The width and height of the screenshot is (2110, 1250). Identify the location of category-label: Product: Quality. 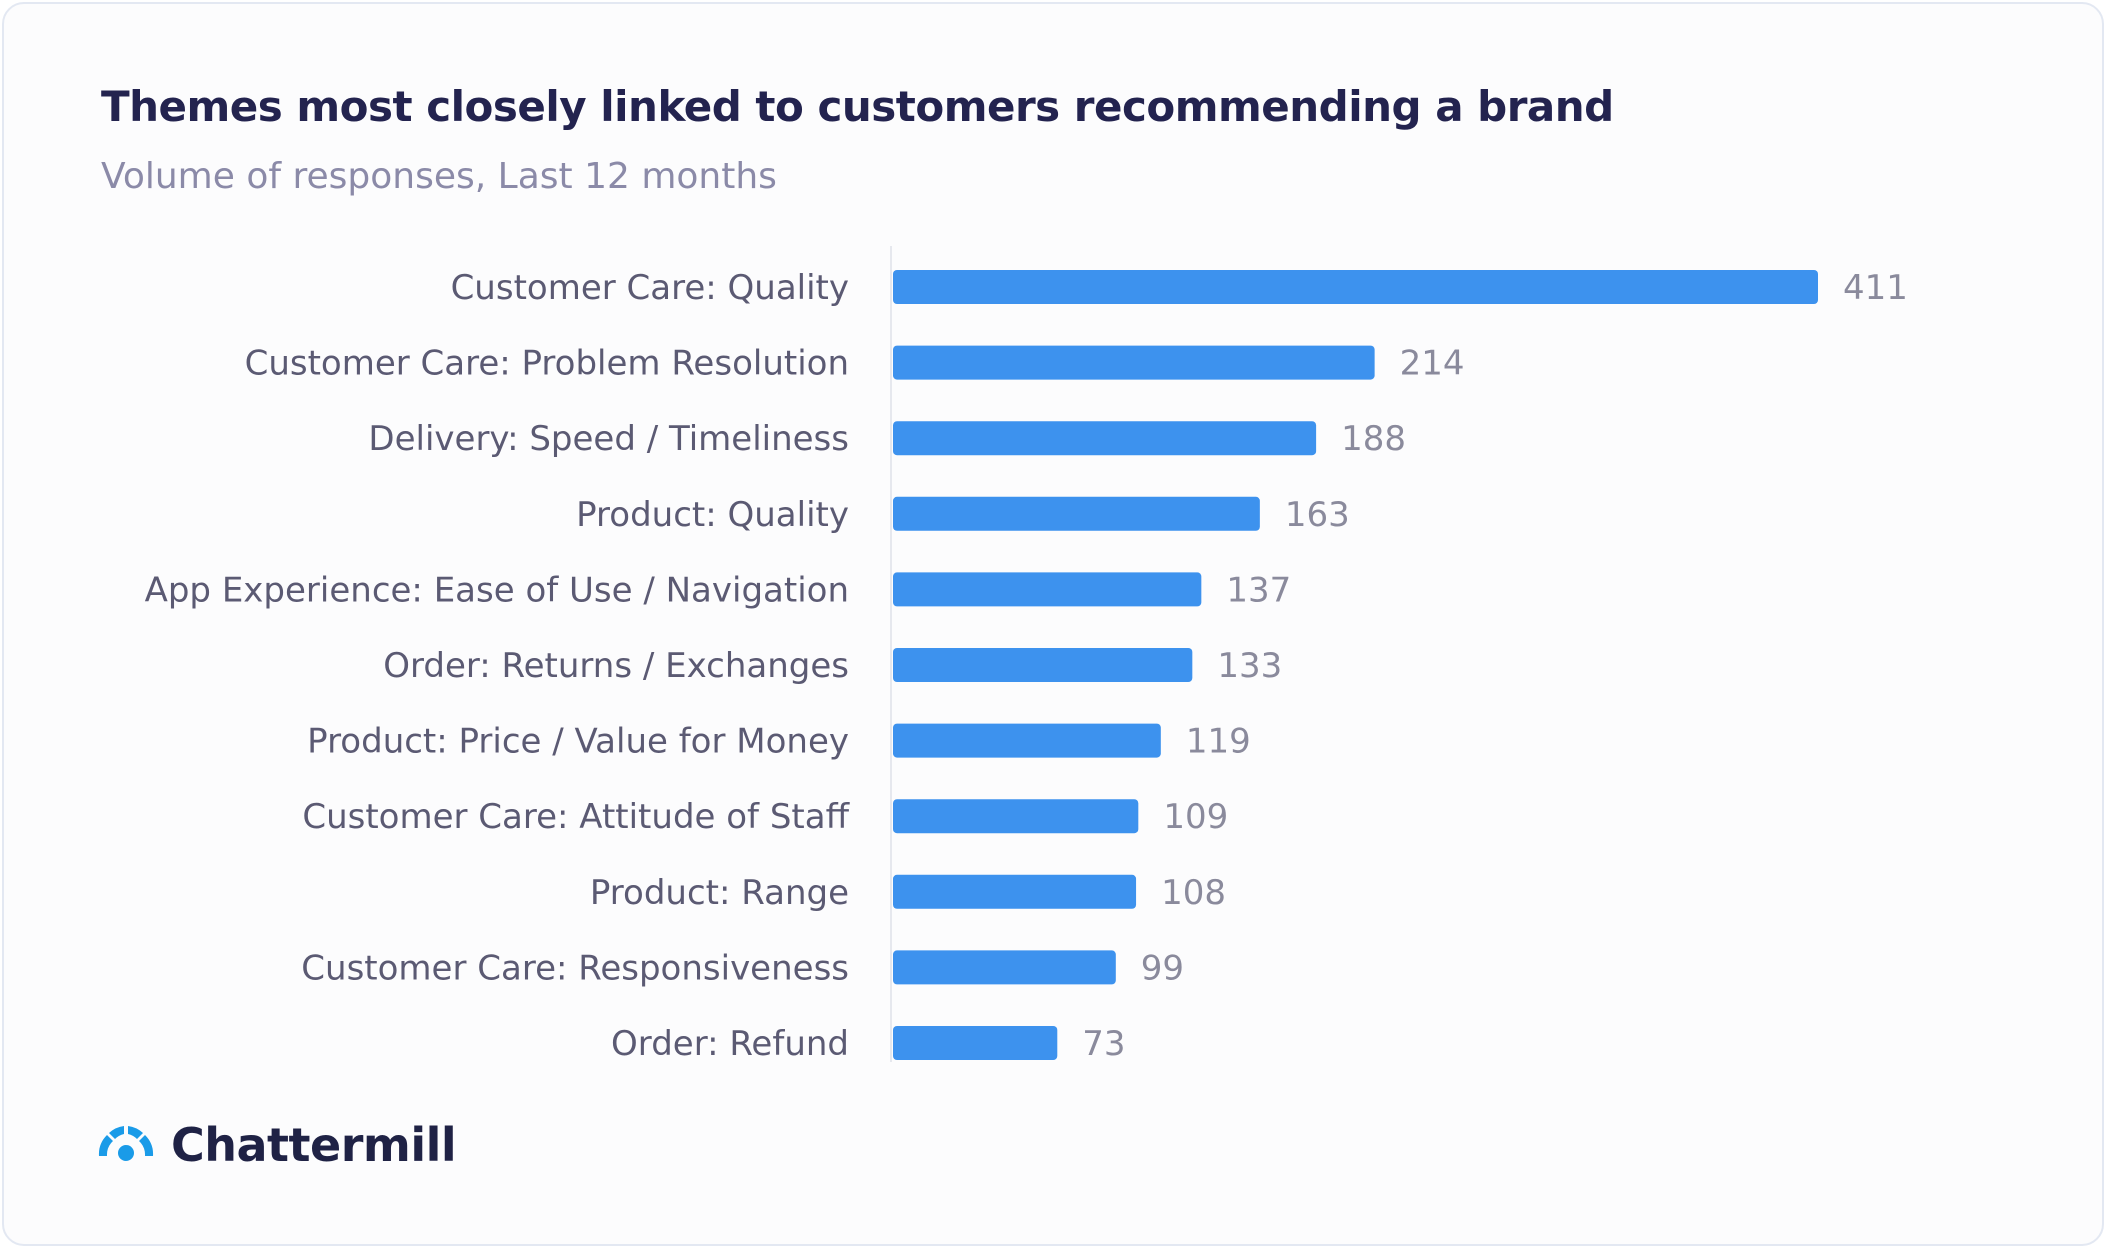
(712, 515).